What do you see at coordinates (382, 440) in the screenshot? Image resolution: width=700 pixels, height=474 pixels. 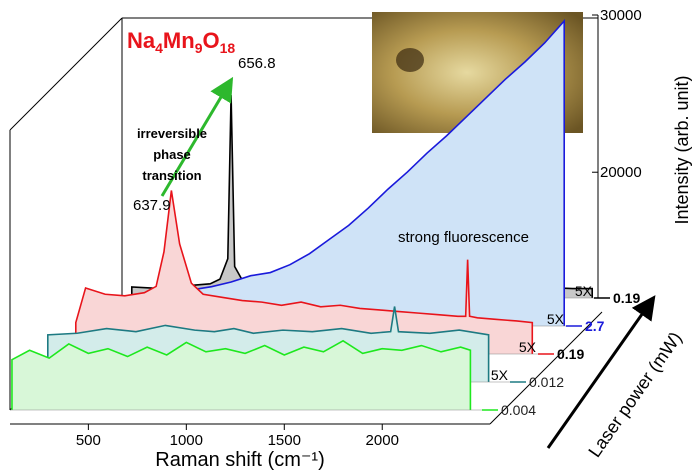 I see `x-tick-label: 2000` at bounding box center [382, 440].